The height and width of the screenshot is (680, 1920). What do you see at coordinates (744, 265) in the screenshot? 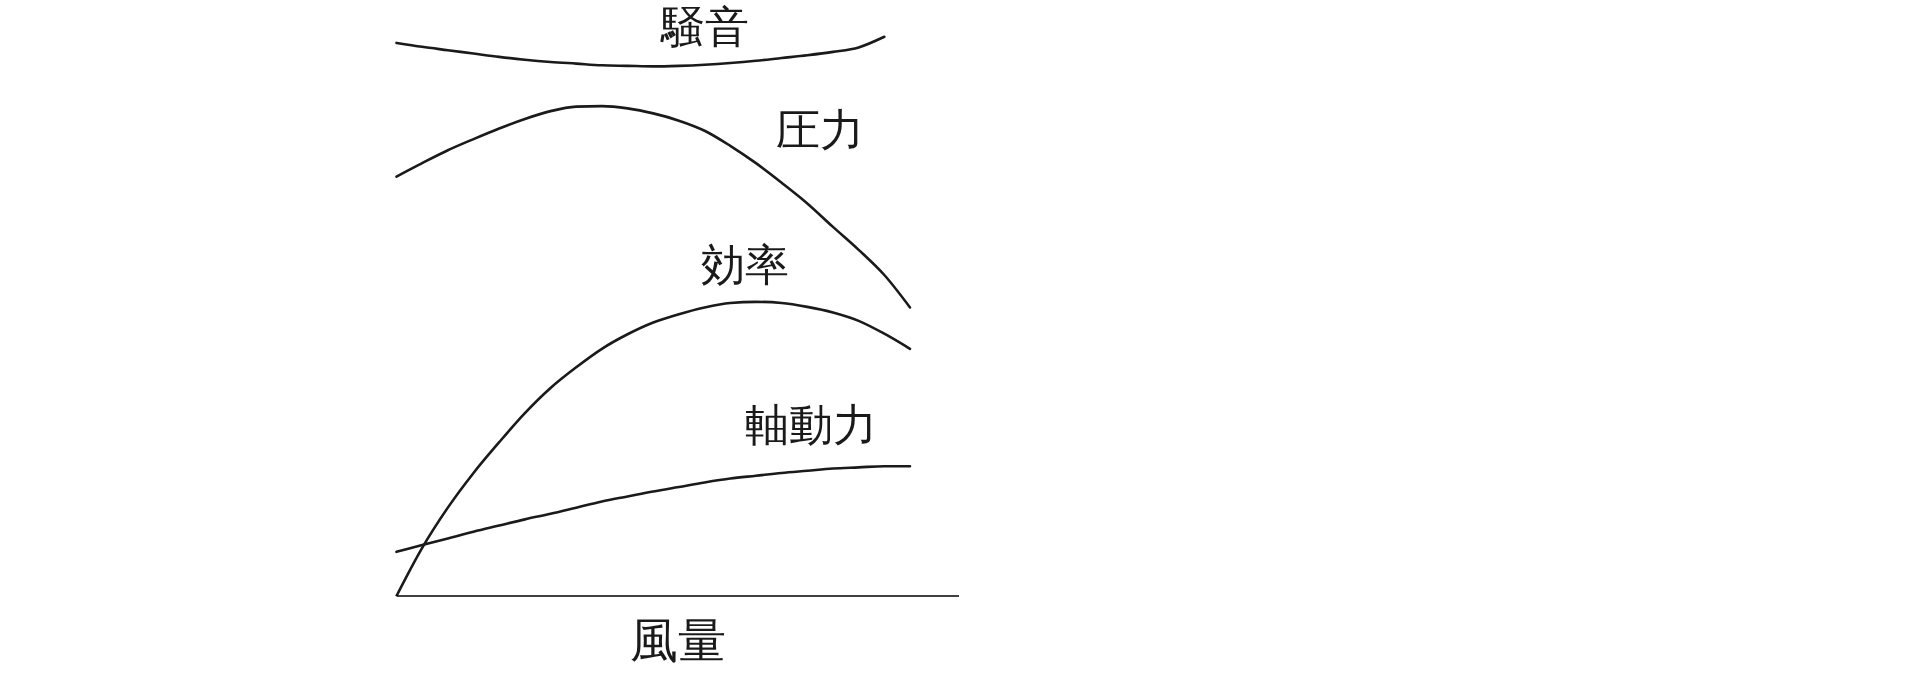
I see `series-label: 効率` at bounding box center [744, 265].